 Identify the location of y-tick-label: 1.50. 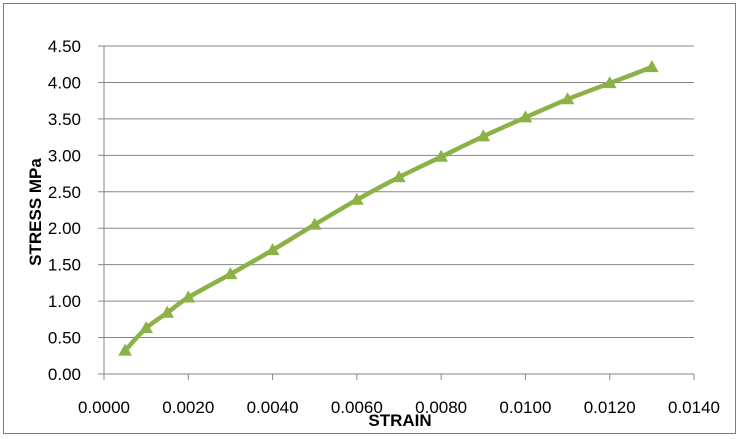
(64, 265).